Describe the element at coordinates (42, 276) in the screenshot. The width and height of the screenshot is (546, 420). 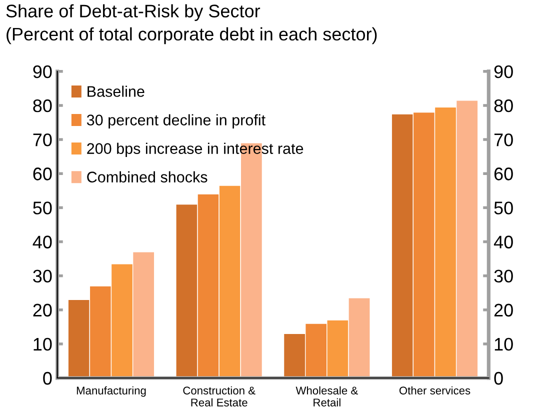
I see `y-tick-label: 30` at that location.